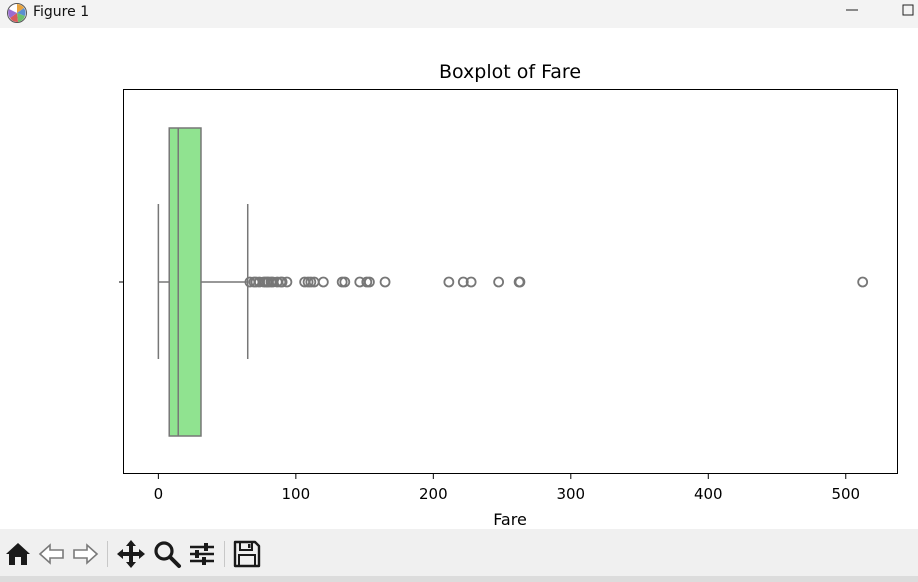  I want to click on x-tick-label: 500, so click(845, 494).